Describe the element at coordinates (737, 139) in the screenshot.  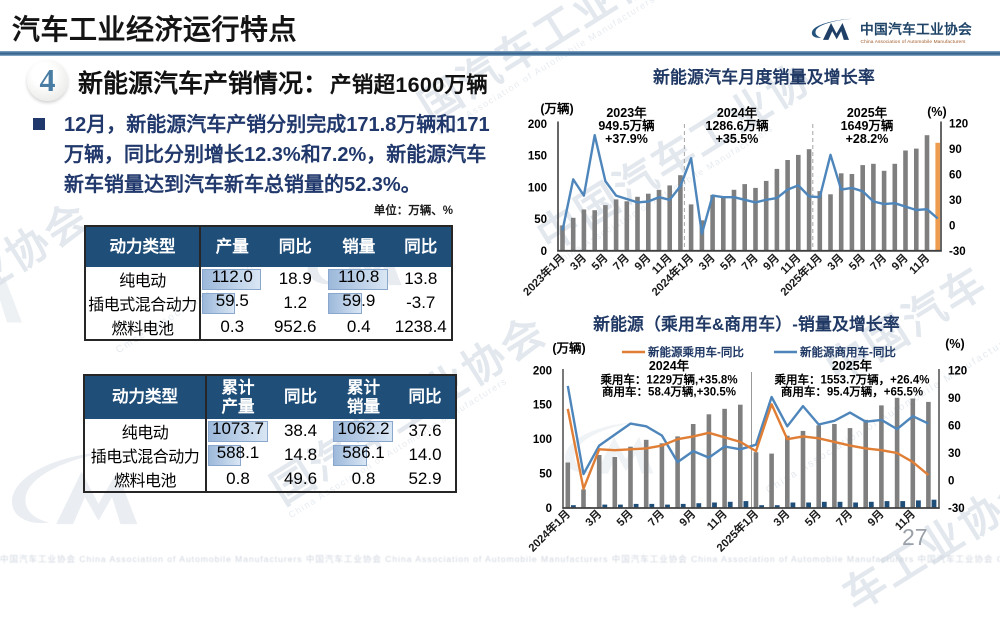
I see `svg-text: +35.5%` at that location.